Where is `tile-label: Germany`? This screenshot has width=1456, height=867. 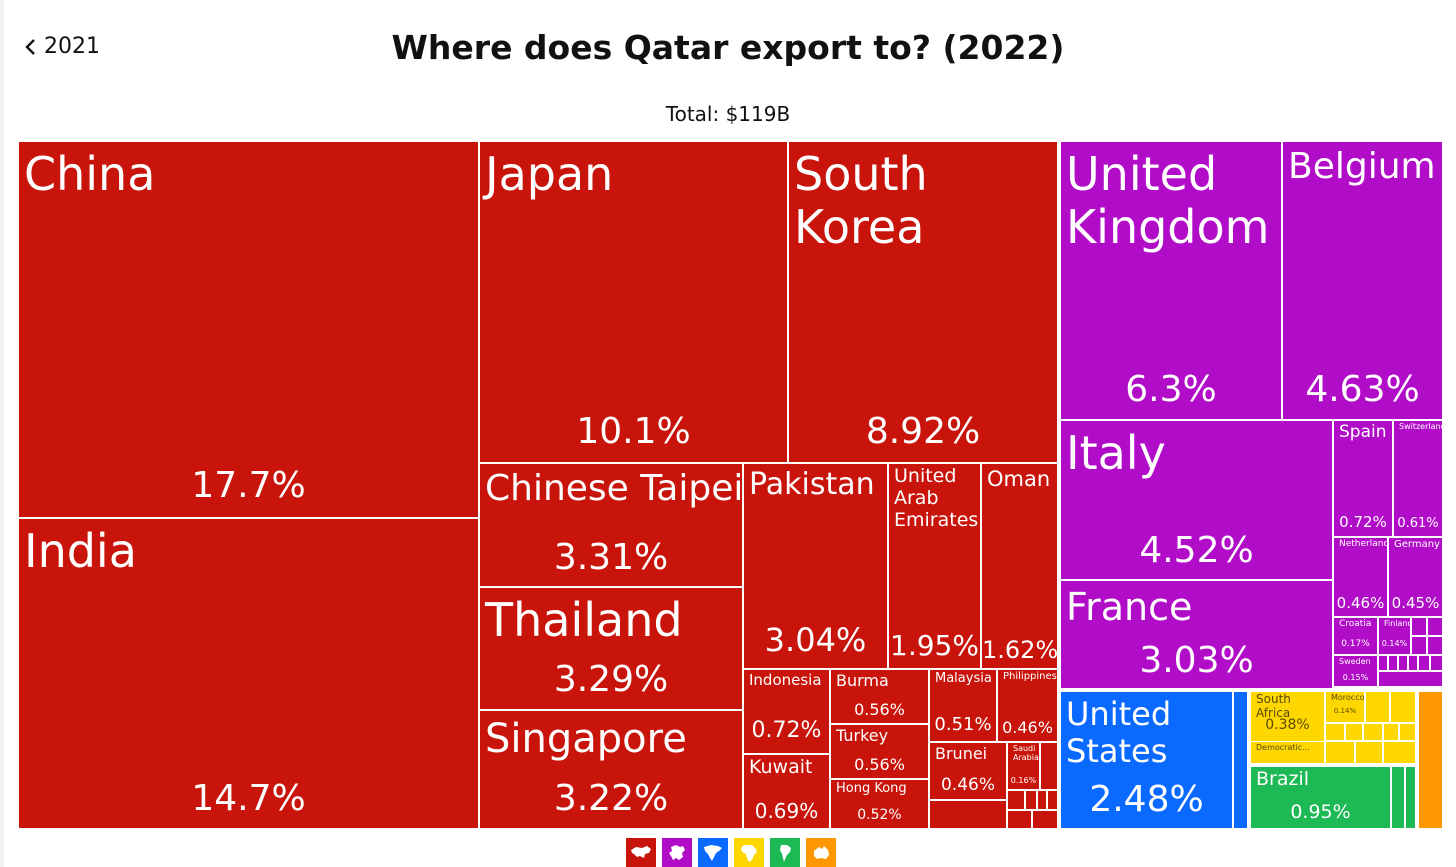 tile-label: Germany is located at coordinates (1417, 544).